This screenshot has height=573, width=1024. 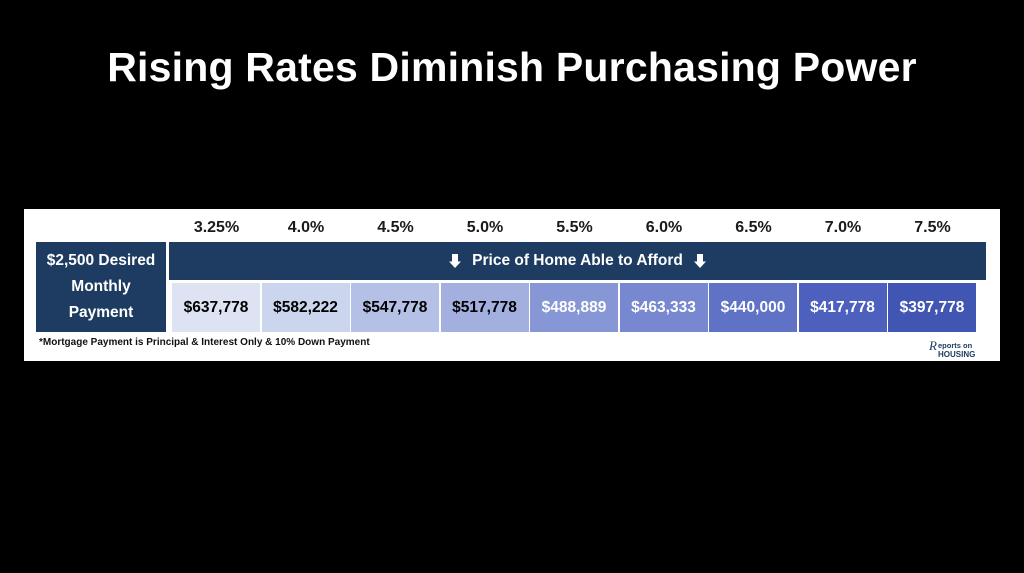 I want to click on logo-line2: HOUSING, so click(x=956, y=354).